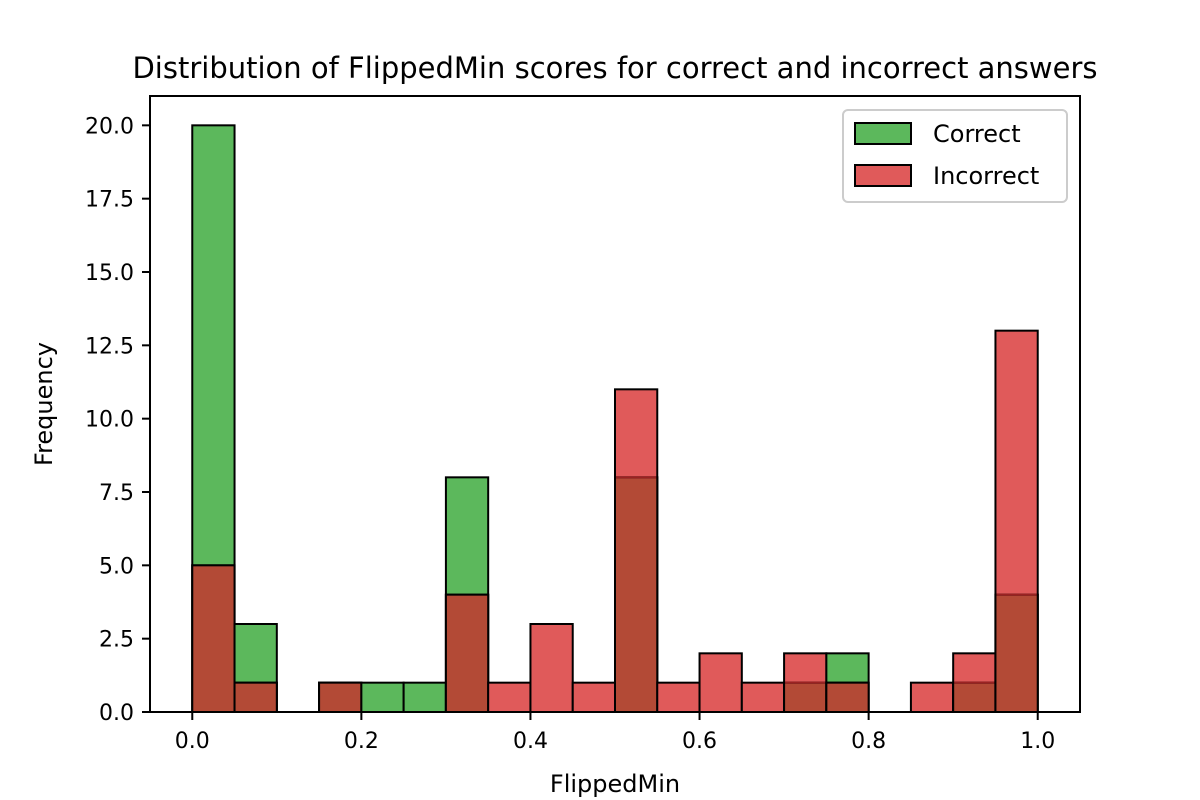 Image resolution: width=1200 pixels, height=800 pixels. What do you see at coordinates (868, 741) in the screenshot?
I see `x-tick-label: 0.8` at bounding box center [868, 741].